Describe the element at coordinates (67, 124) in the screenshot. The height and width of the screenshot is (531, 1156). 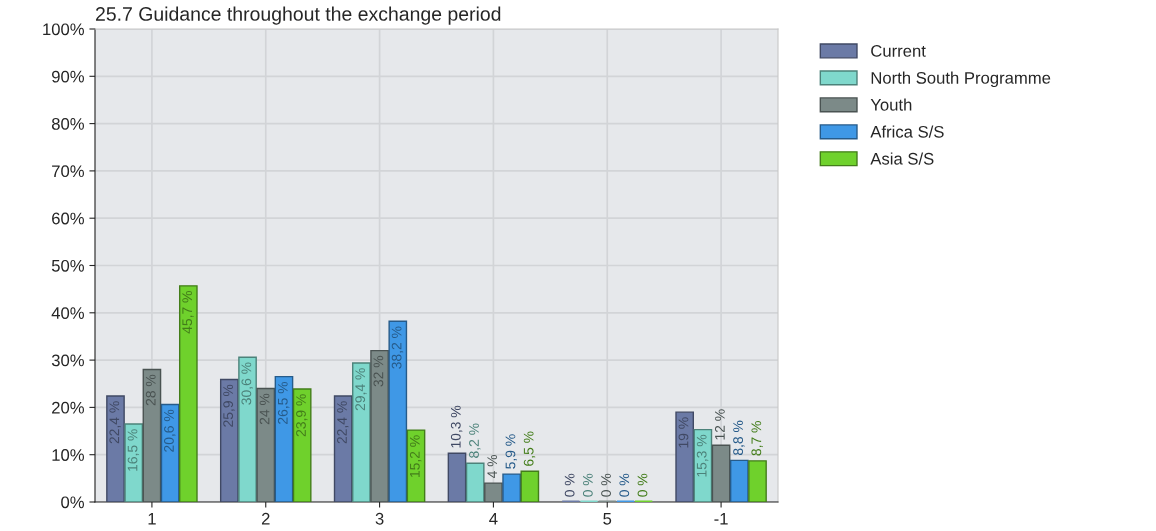
I see `y-tick-label: 80%` at that location.